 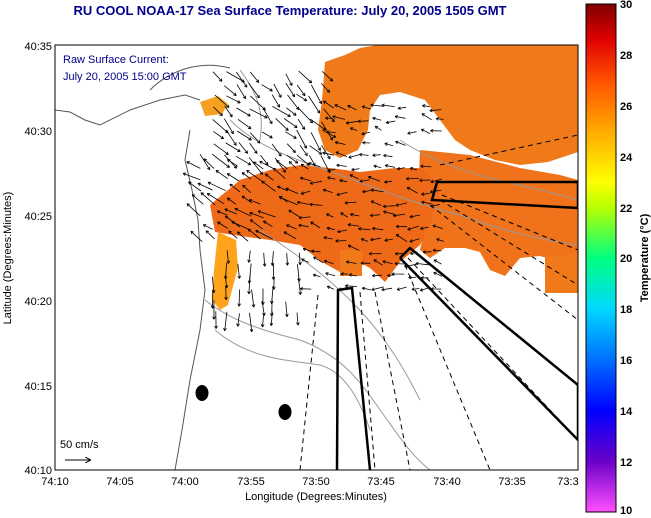 I want to click on y-axis-ticks: 40:35 40:30 40:25 40:20 40:15 40:10, so click(x=38, y=259).